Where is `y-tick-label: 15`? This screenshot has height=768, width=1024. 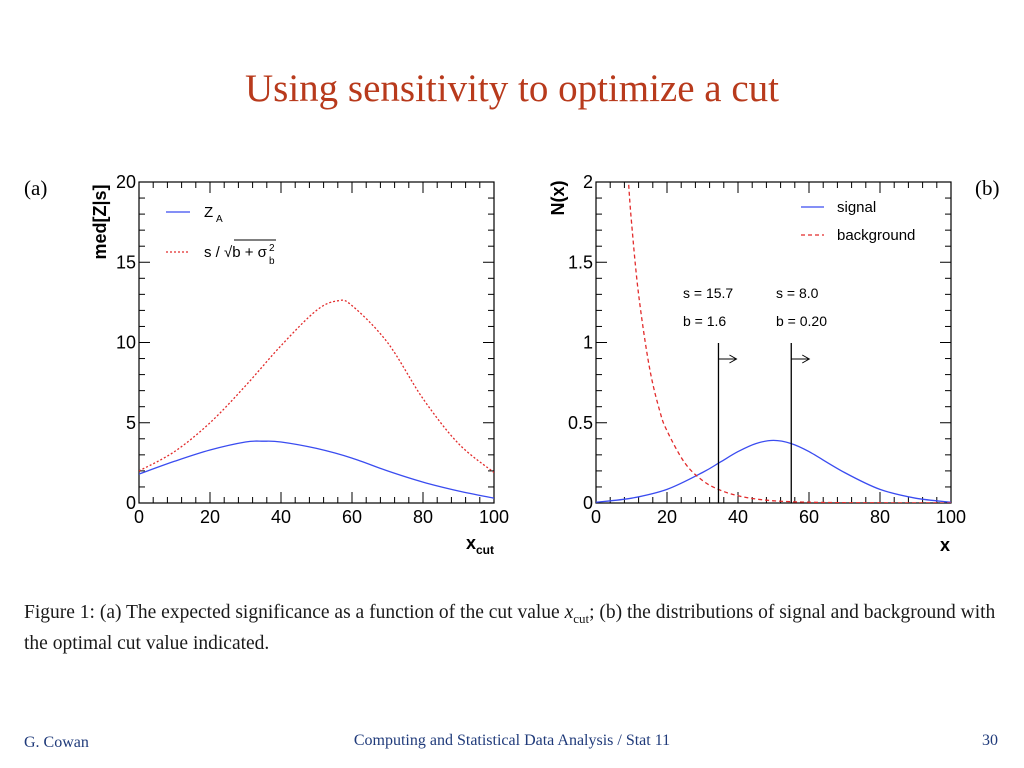
y-tick-label: 15 is located at coordinates (126, 262).